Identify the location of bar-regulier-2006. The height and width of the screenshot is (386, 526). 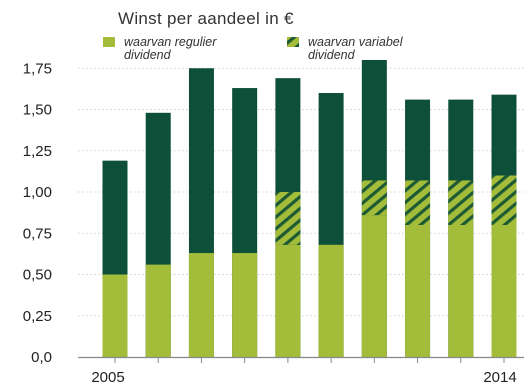
(158, 310).